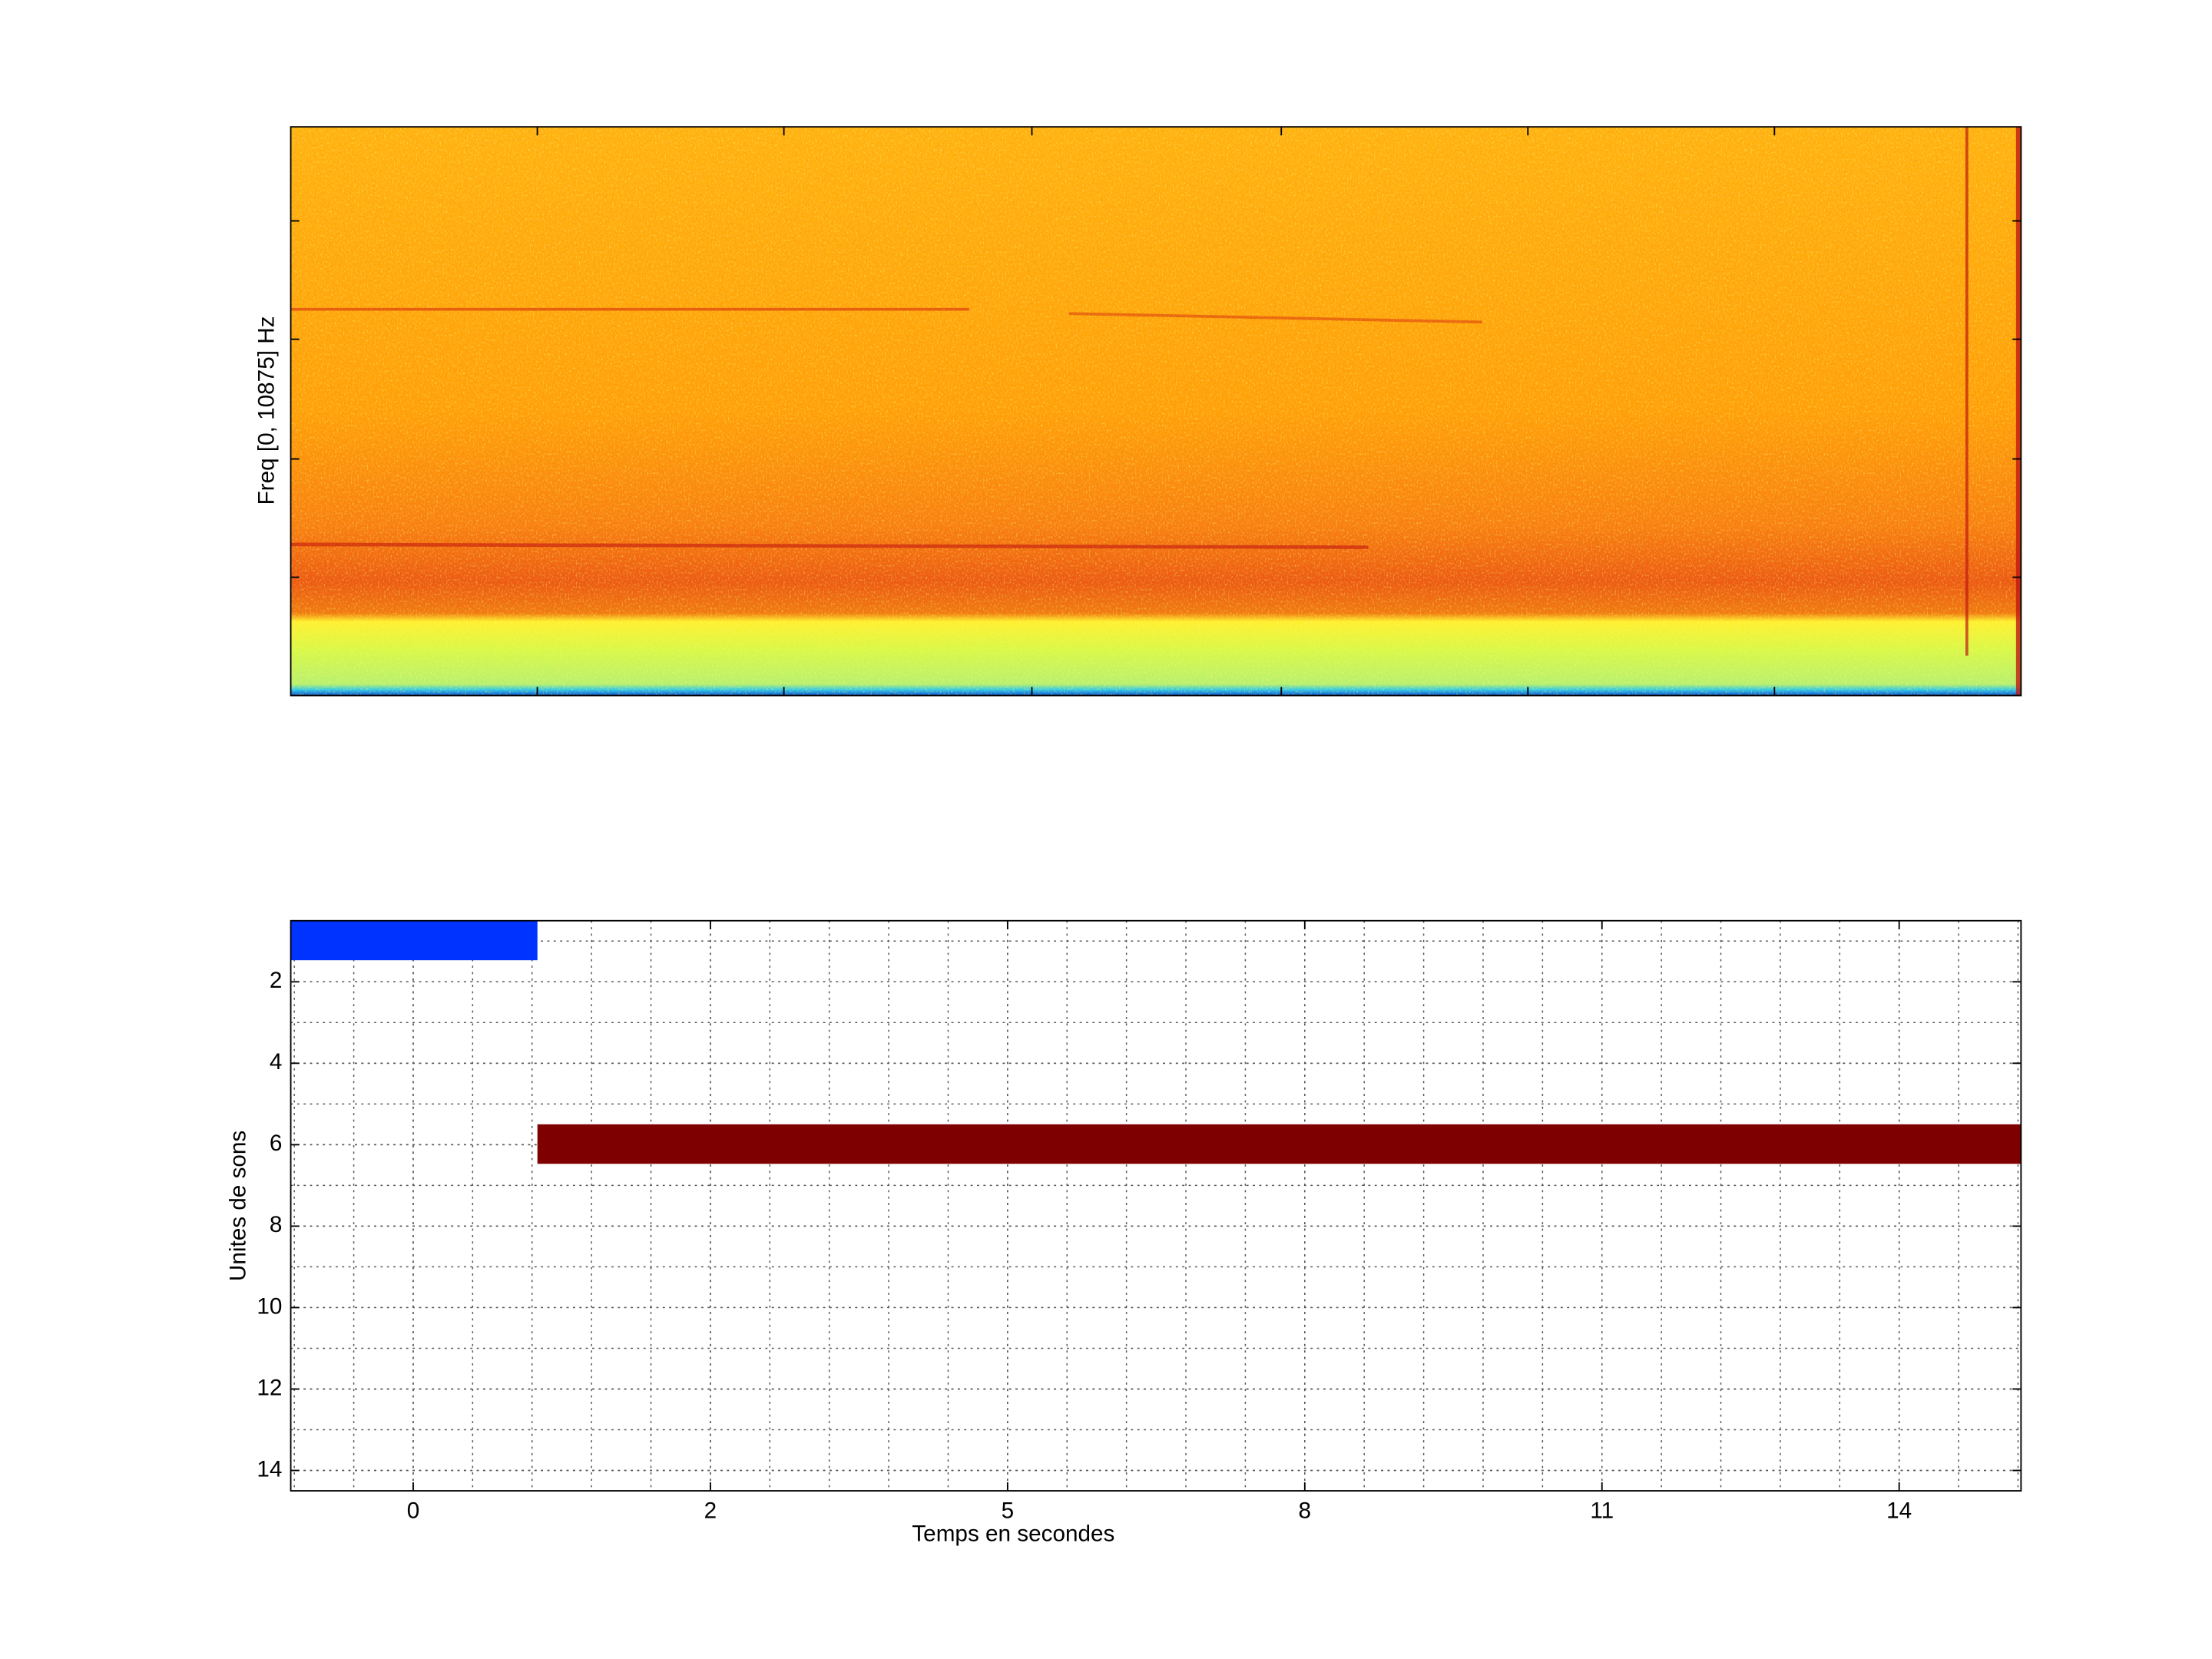 The image size is (2212, 1659). What do you see at coordinates (276, 1062) in the screenshot?
I see `y-tick-label: 4` at bounding box center [276, 1062].